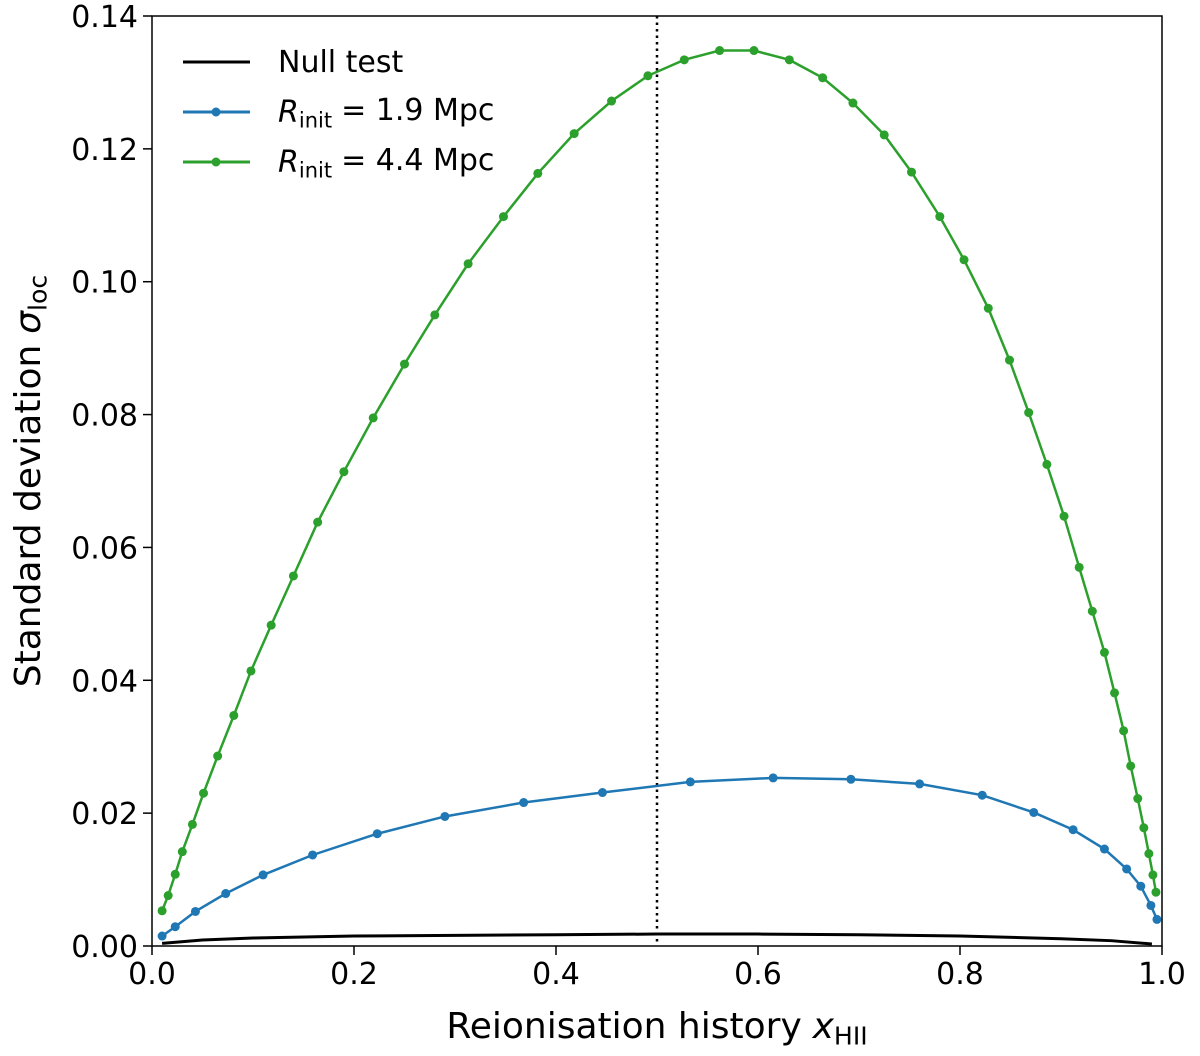  Describe the element at coordinates (417, 110) in the screenshot. I see `label-part: = 1.9 Mpc` at that location.